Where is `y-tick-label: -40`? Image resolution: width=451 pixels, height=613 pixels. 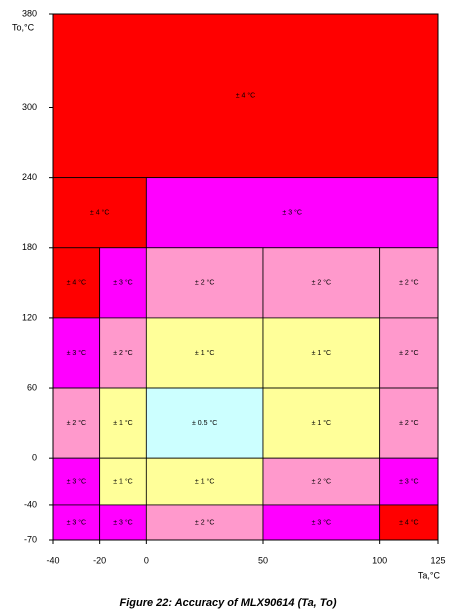
y-tick-label: -40 is located at coordinates (30, 504).